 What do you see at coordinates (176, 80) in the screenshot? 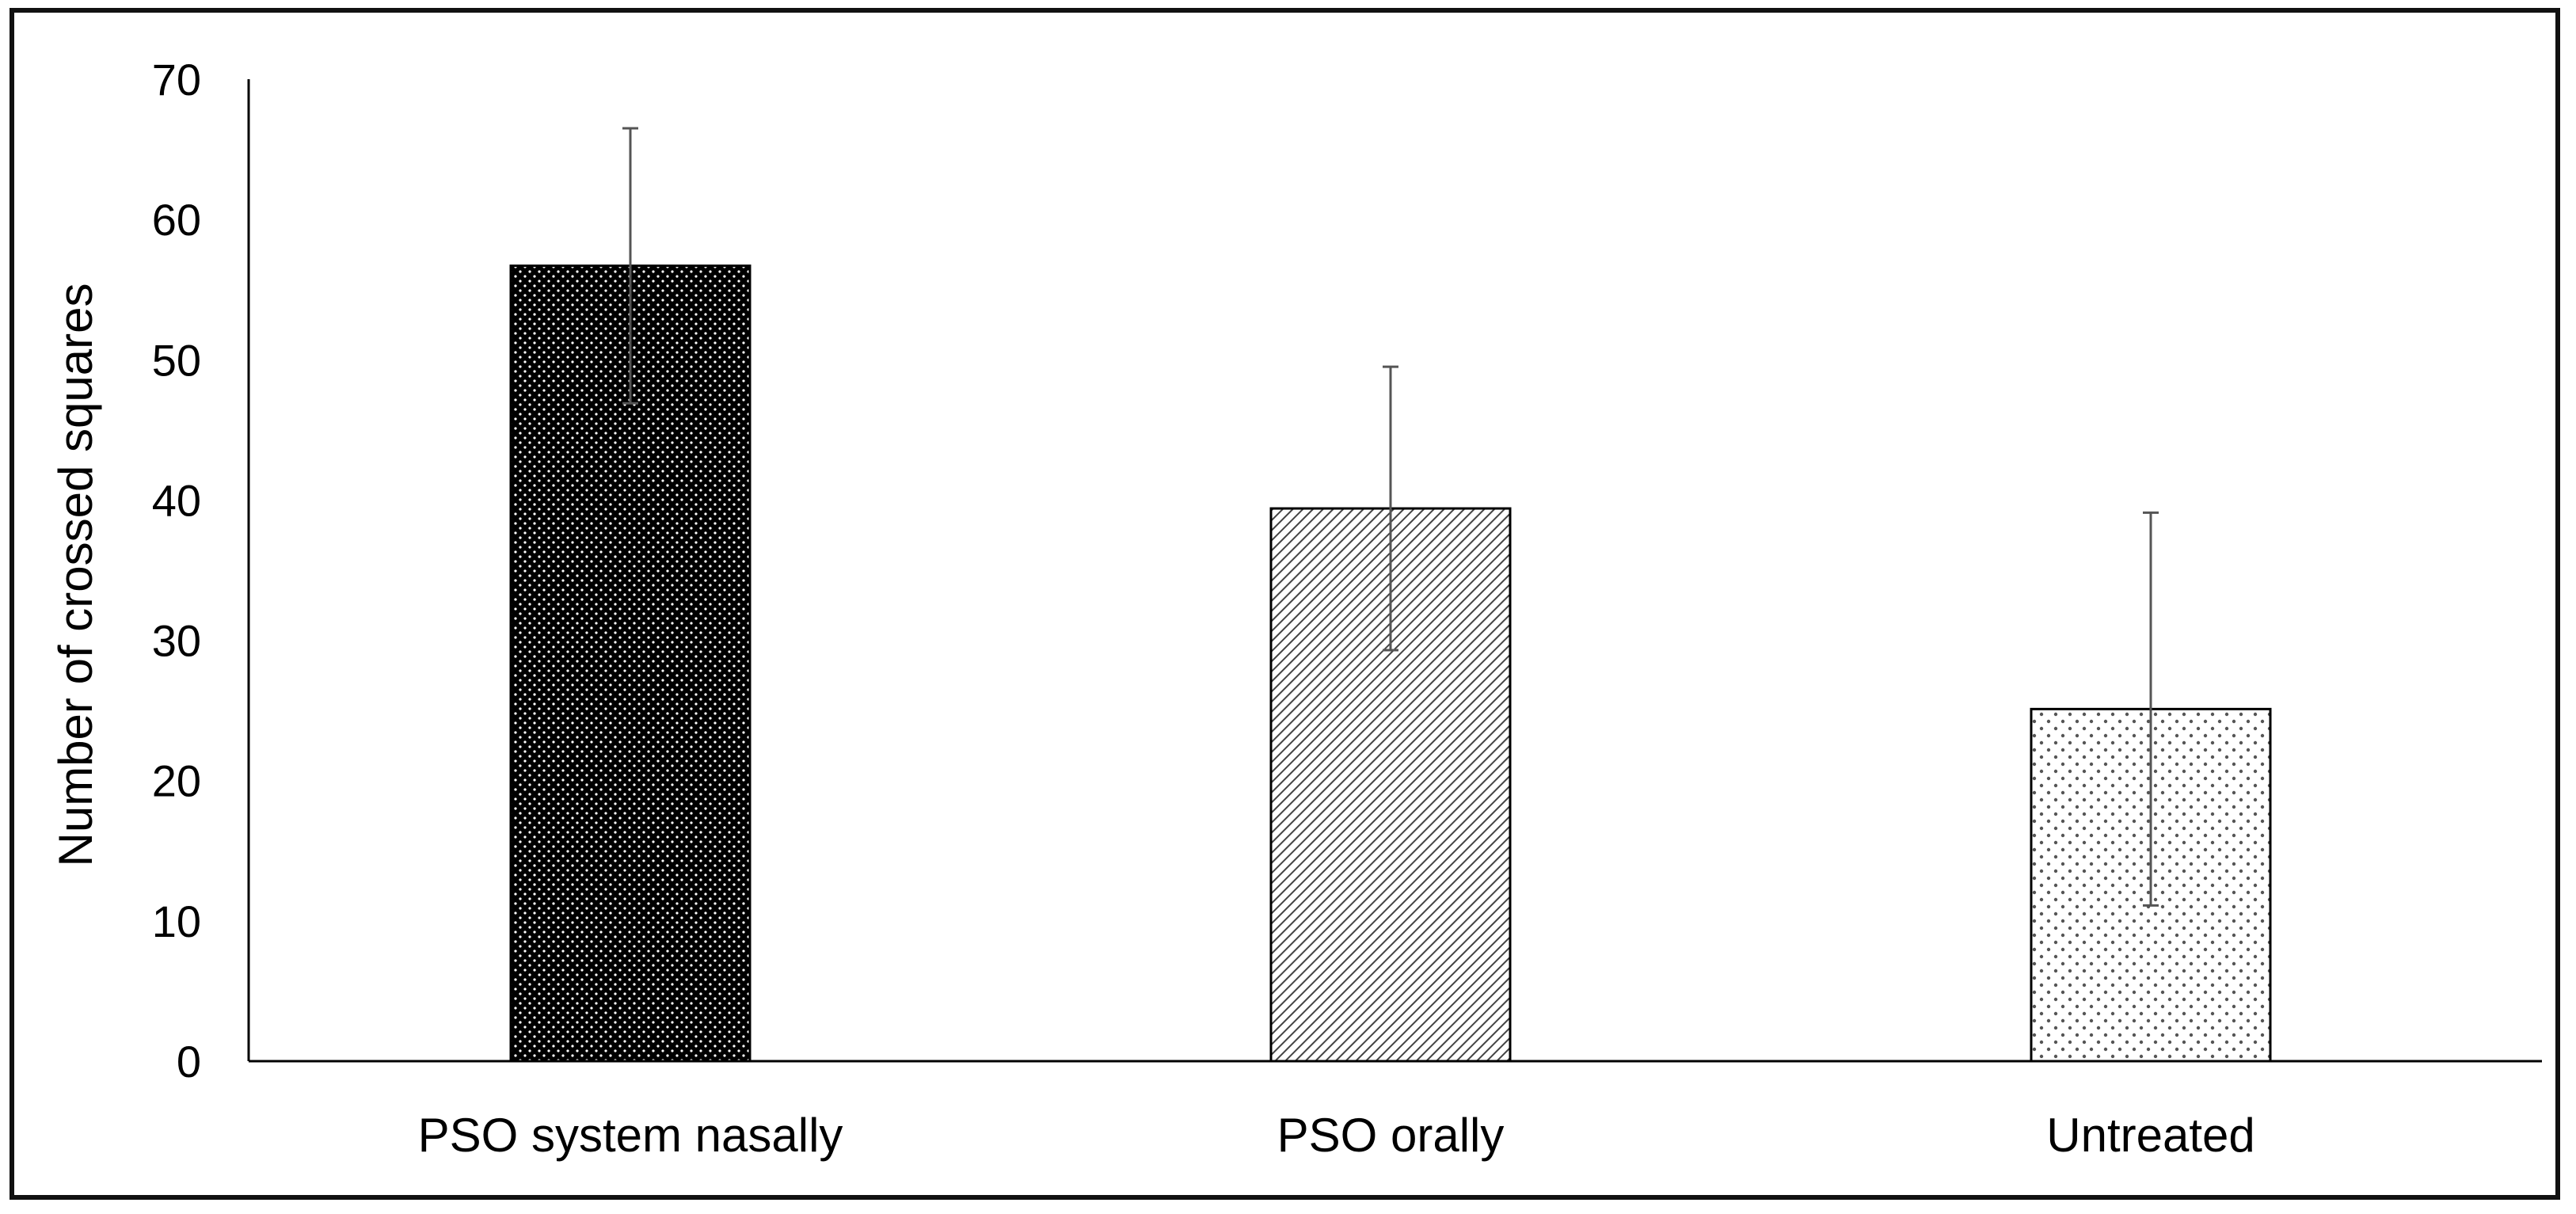
I see `y-tick-label: 70` at bounding box center [176, 80].